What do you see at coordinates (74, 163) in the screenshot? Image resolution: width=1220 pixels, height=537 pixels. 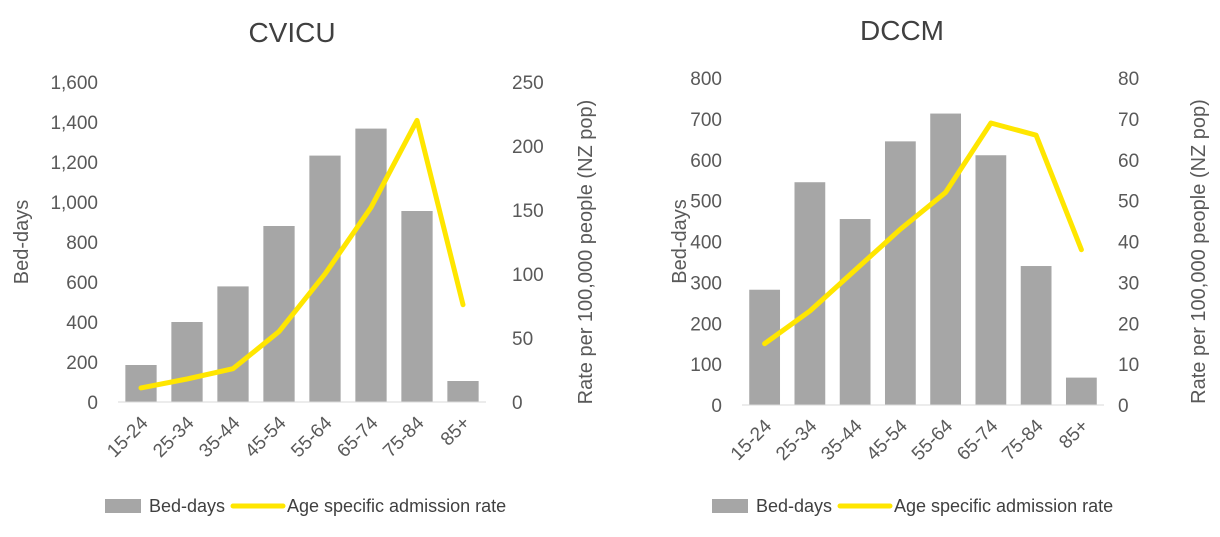 I see `y-tick-label: 1,200` at bounding box center [74, 163].